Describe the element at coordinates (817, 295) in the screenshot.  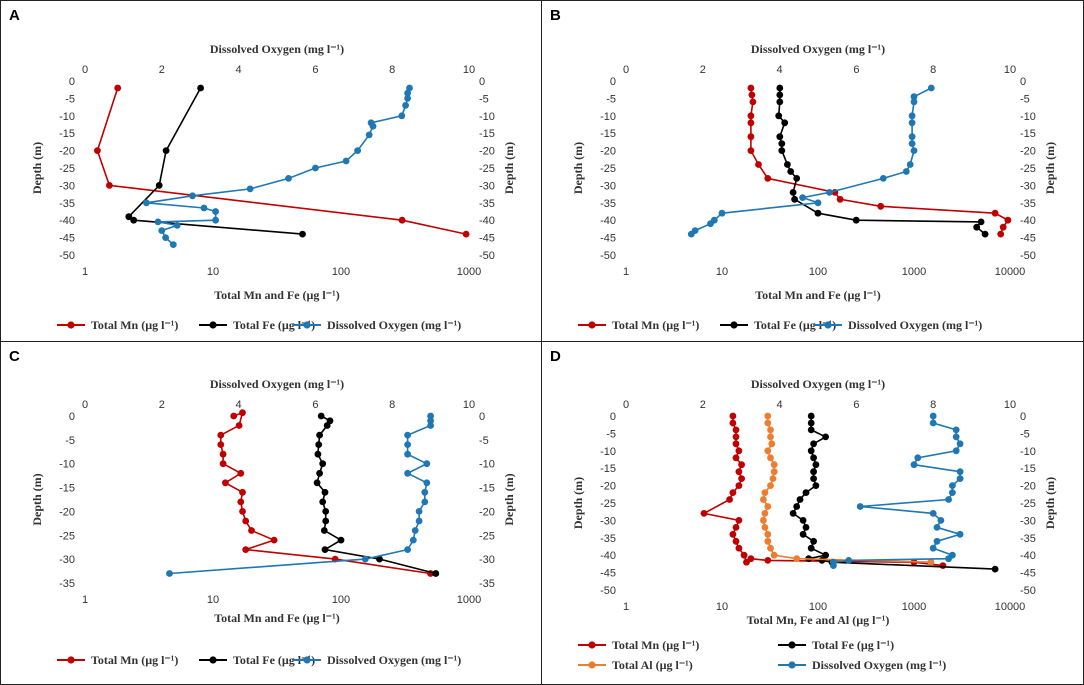
I see `bottom-axis-title: Total Mn and Fe (µg l⁻¹)` at that location.